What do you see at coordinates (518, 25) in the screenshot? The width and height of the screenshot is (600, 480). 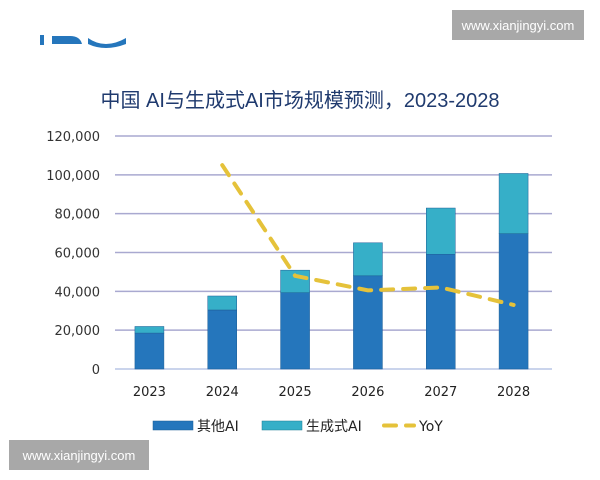 I see `watermark-top: www.xianjingyi.com` at bounding box center [518, 25].